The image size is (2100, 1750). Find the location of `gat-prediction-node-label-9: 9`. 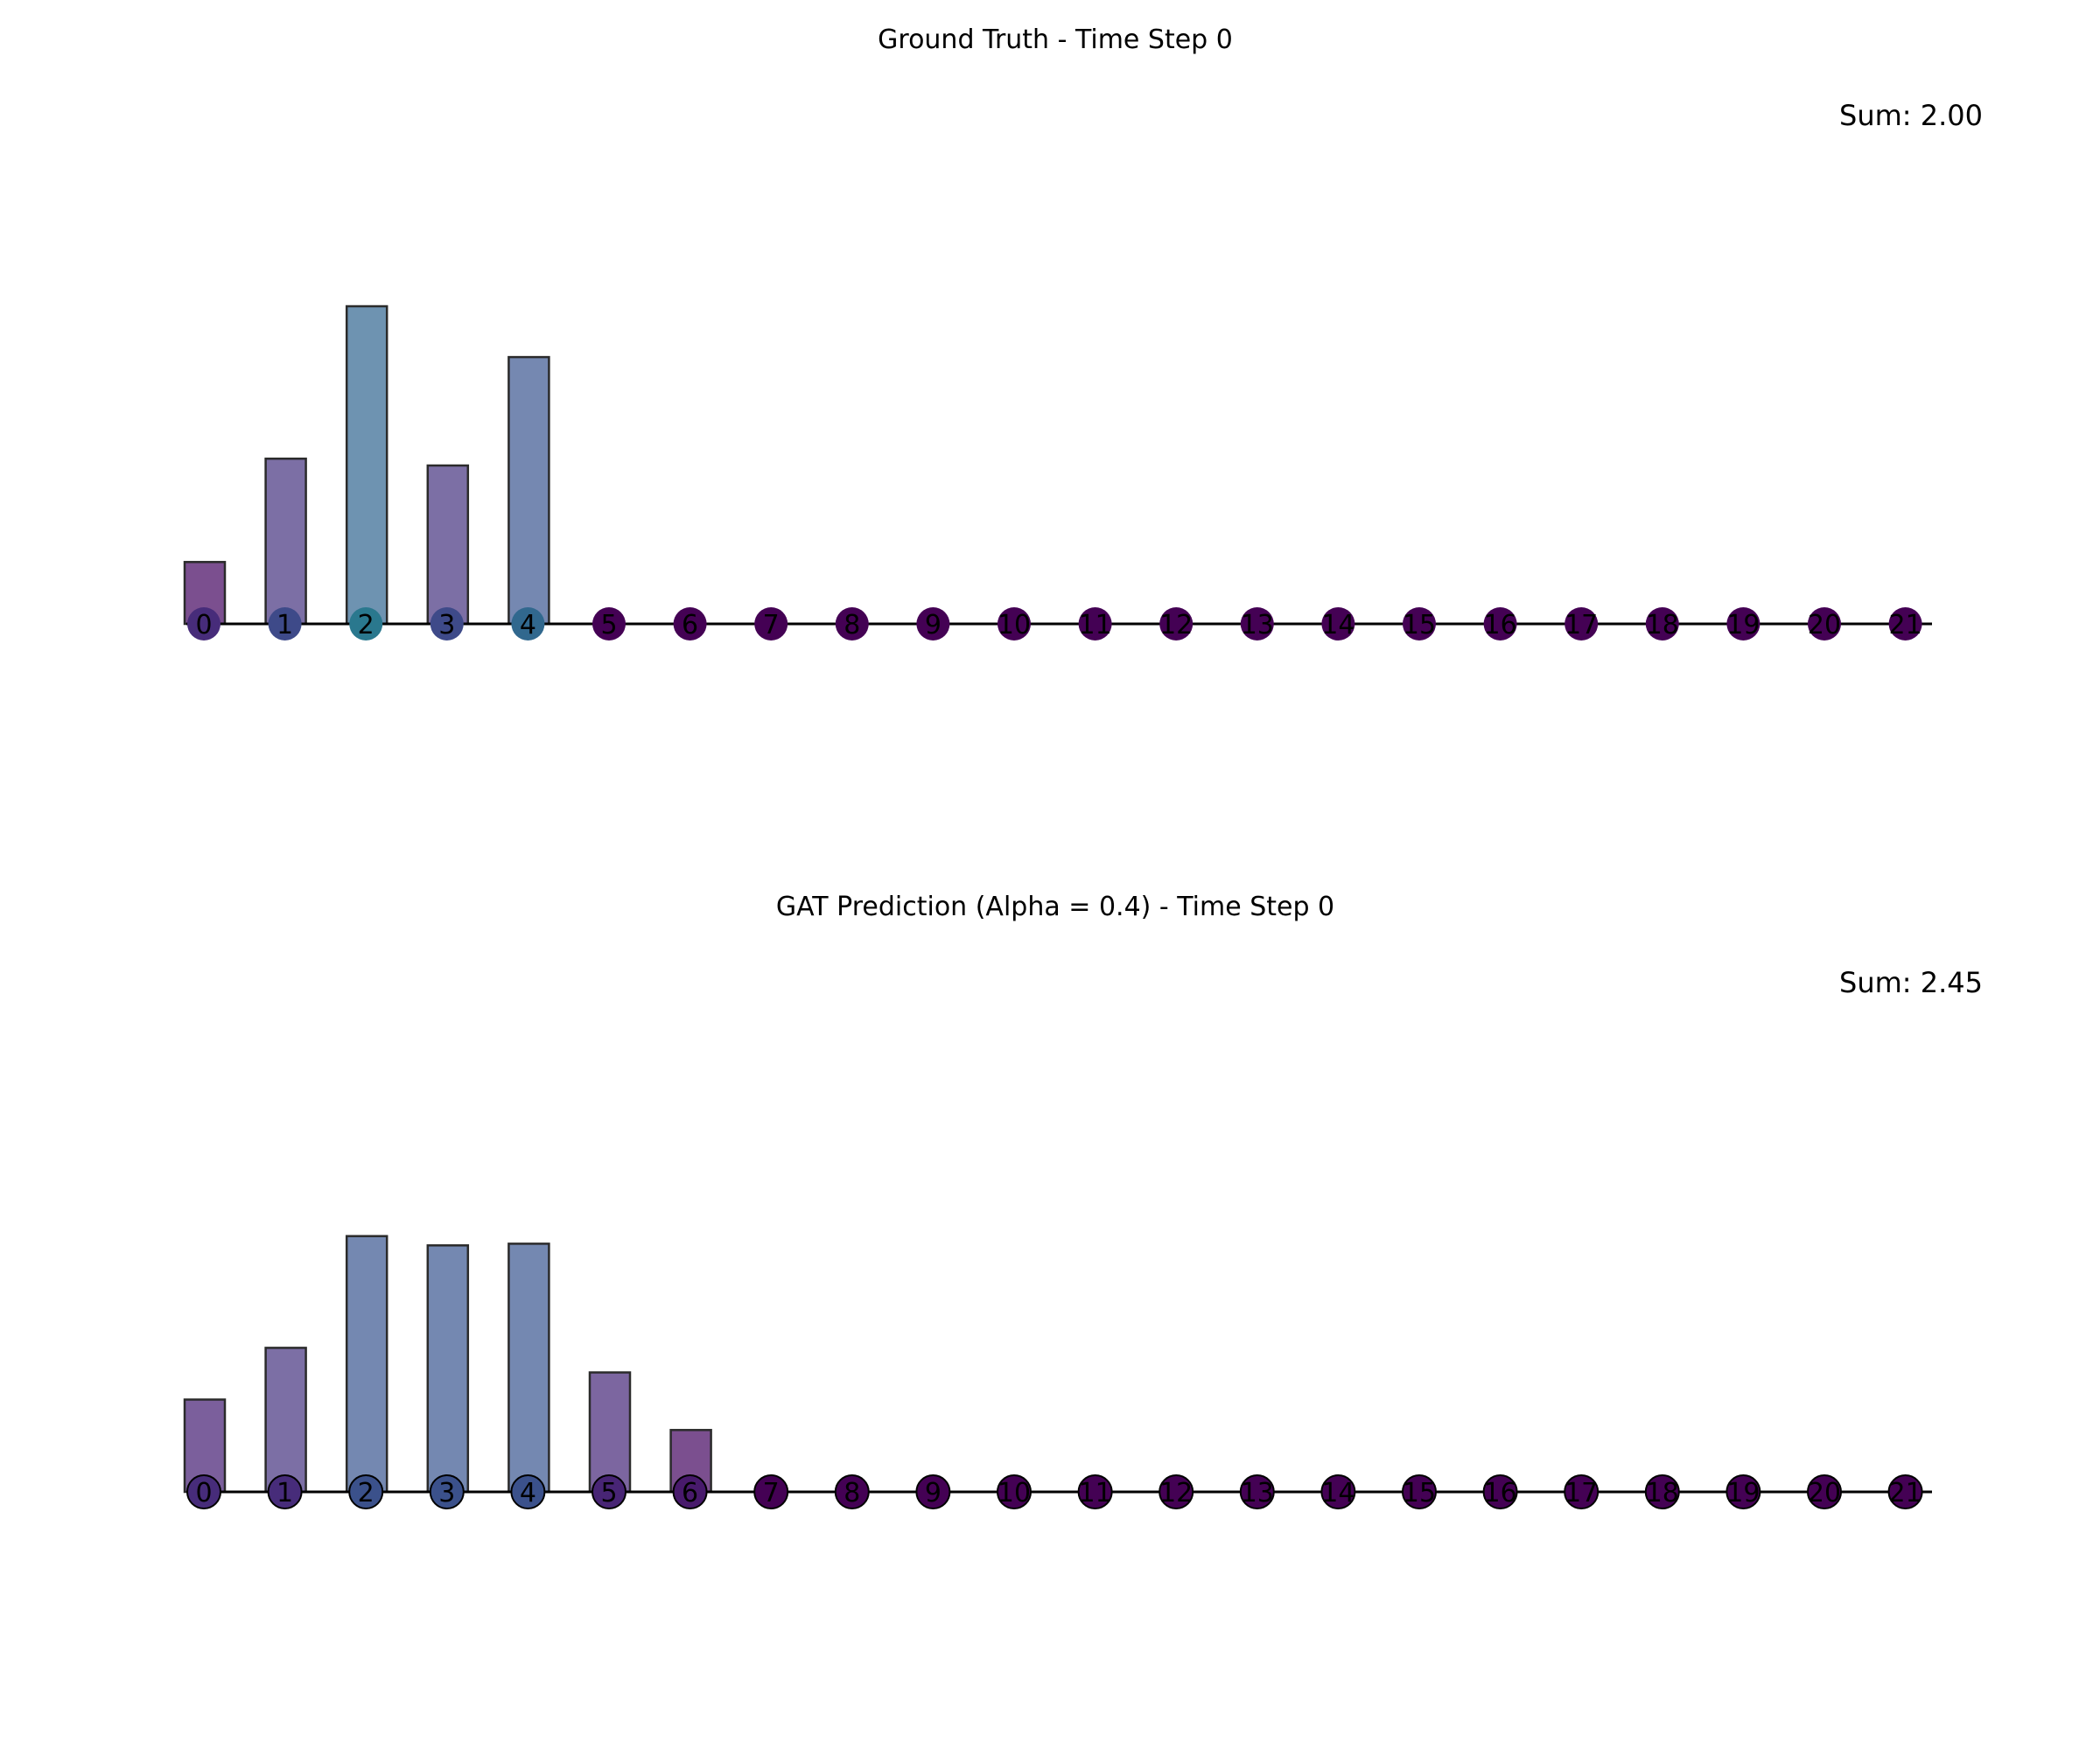

gat-prediction-node-label-9: 9 is located at coordinates (933, 1493).